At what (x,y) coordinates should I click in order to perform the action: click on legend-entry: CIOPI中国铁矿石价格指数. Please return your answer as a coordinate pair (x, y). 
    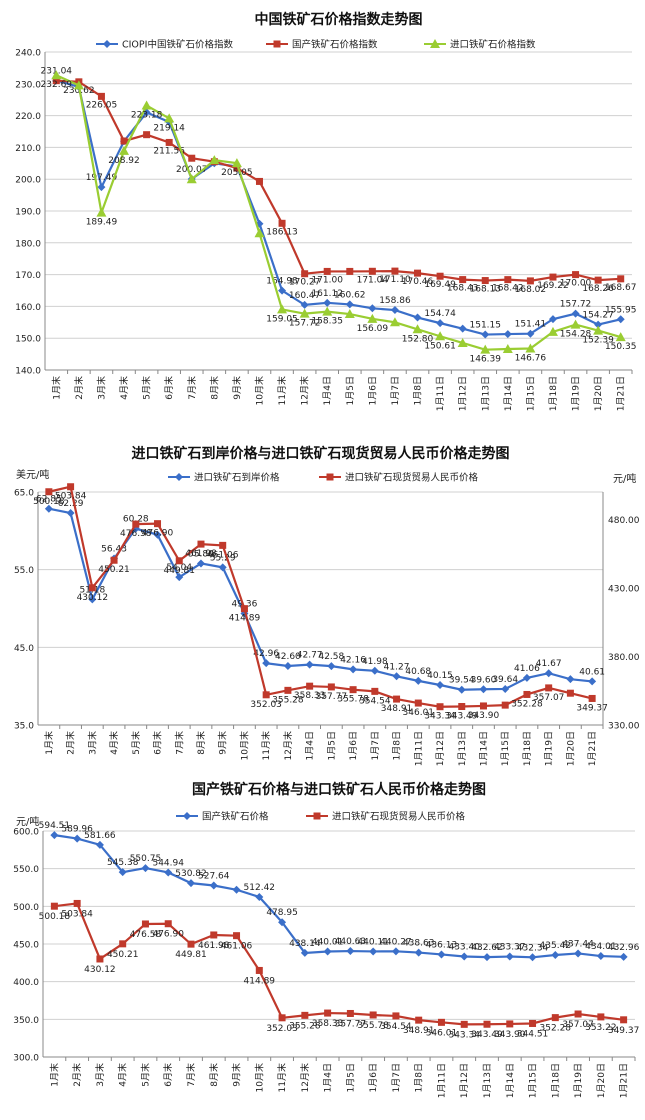
    Looking at the image, I should click on (164, 45).